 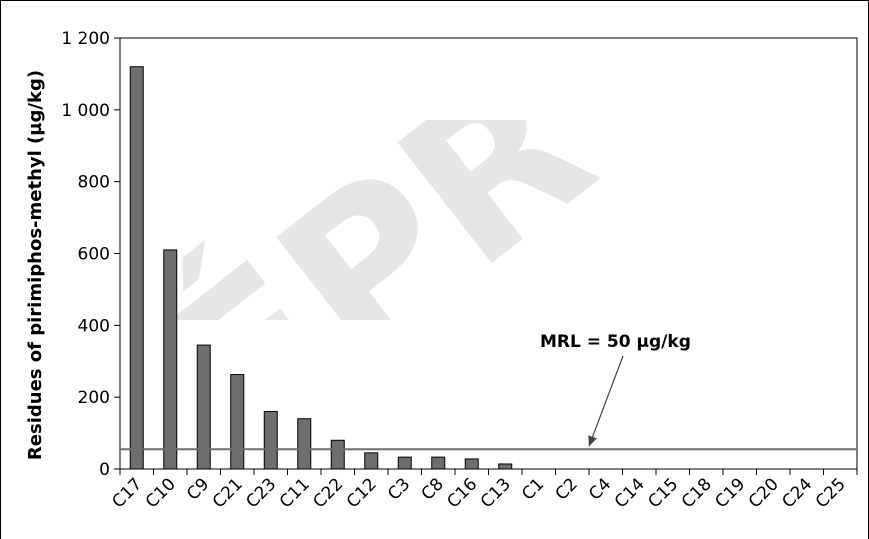 What do you see at coordinates (730, 493) in the screenshot?
I see `x-tick-label: C19` at bounding box center [730, 493].